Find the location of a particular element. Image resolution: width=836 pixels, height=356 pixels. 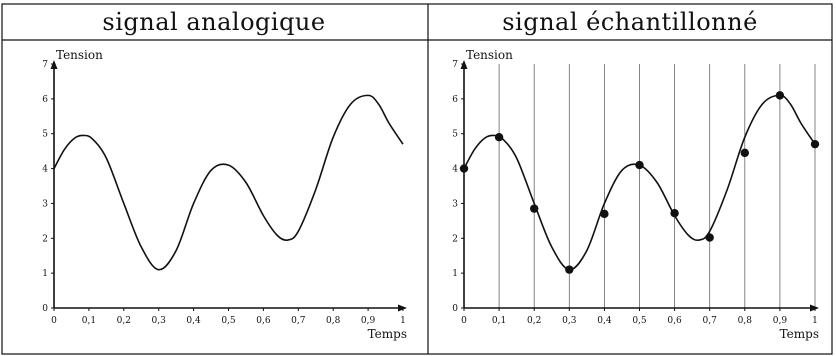

panel-title-sampled: signal échantillonné is located at coordinates (630, 22).